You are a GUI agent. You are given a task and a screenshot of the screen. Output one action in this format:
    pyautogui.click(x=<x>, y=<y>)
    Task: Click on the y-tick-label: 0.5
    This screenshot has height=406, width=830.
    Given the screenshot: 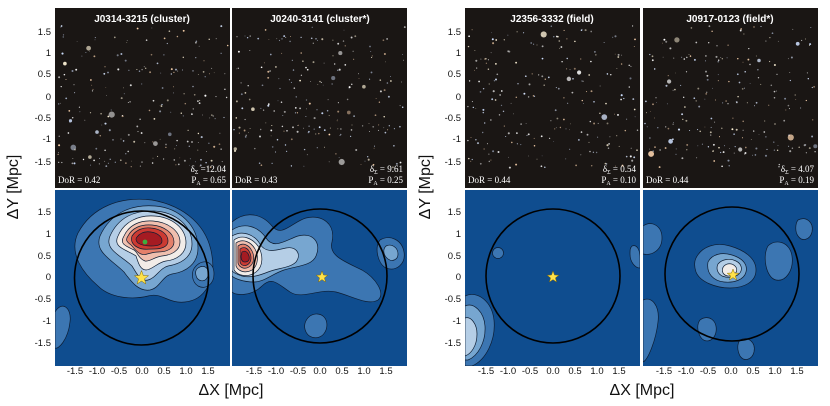 What is the action you would take?
    pyautogui.click(x=454, y=256)
    